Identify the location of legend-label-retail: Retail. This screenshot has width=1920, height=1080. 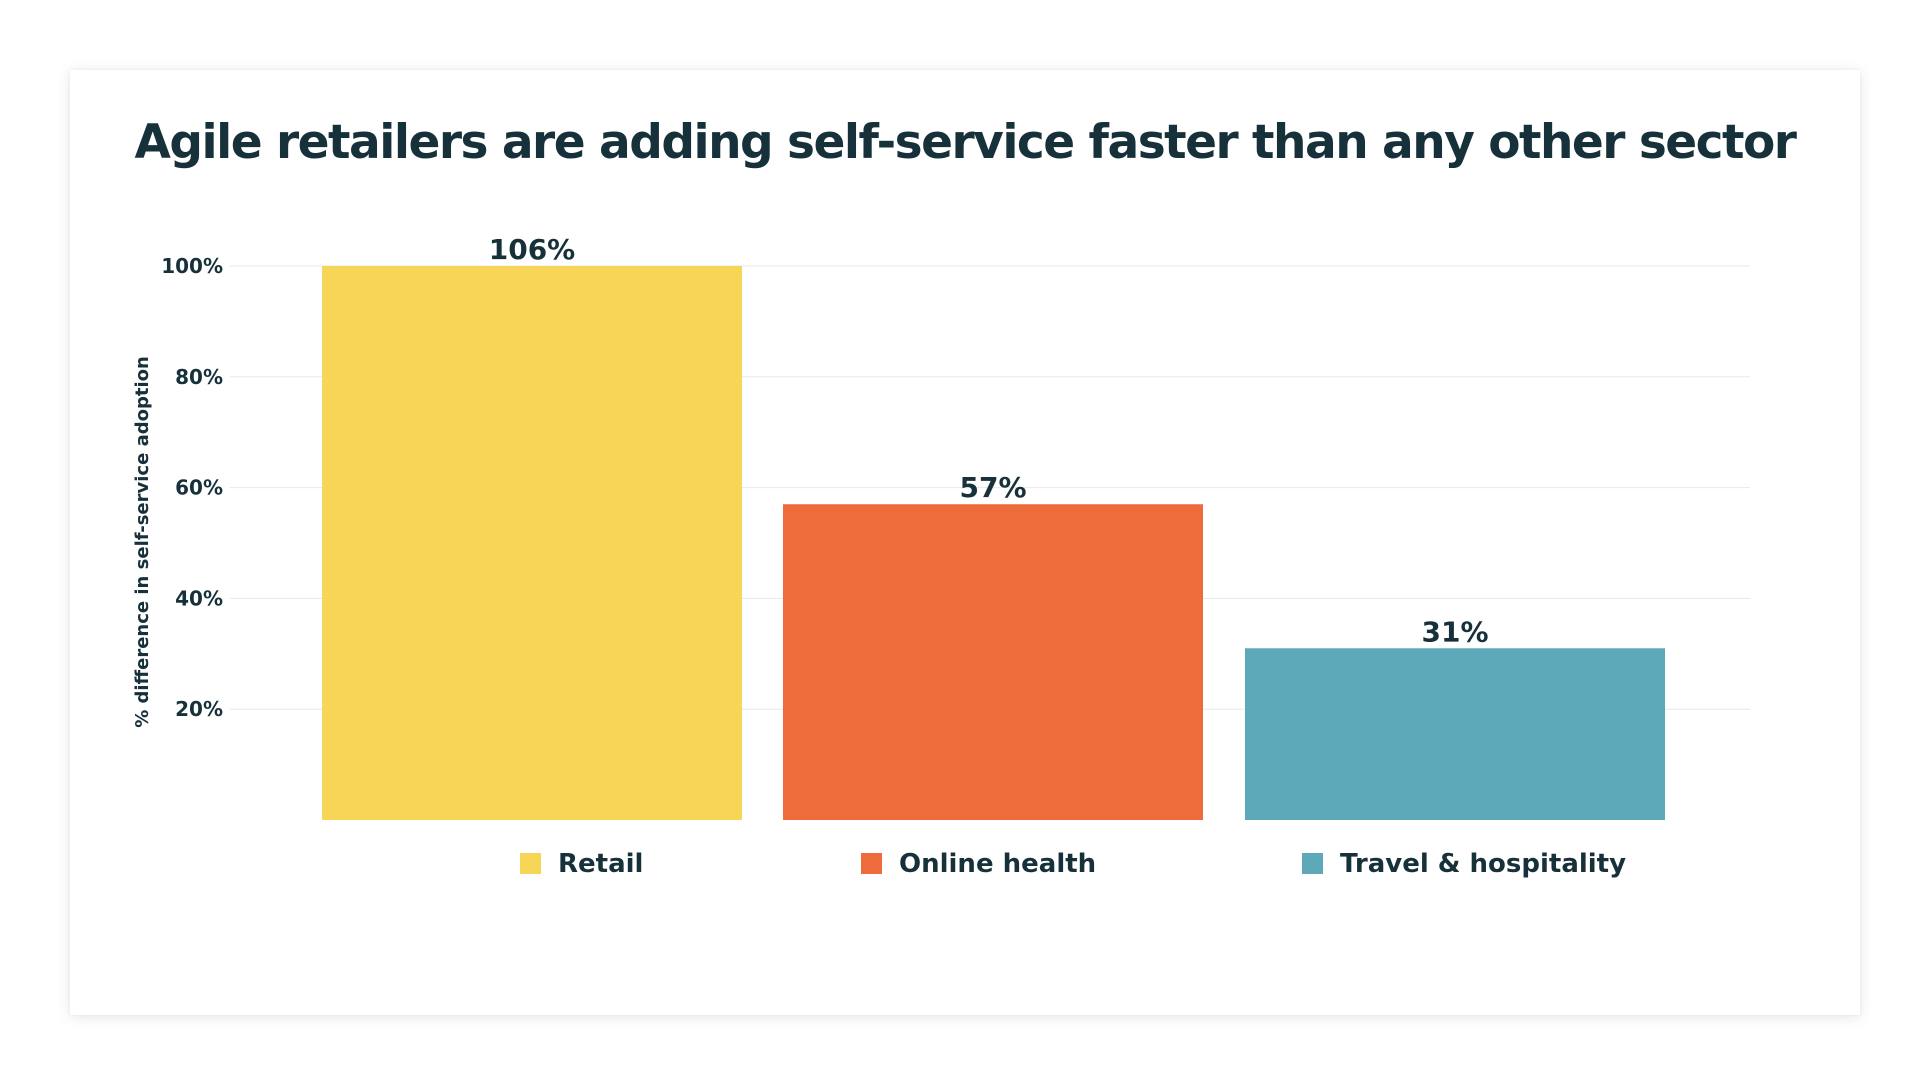
(600, 864).